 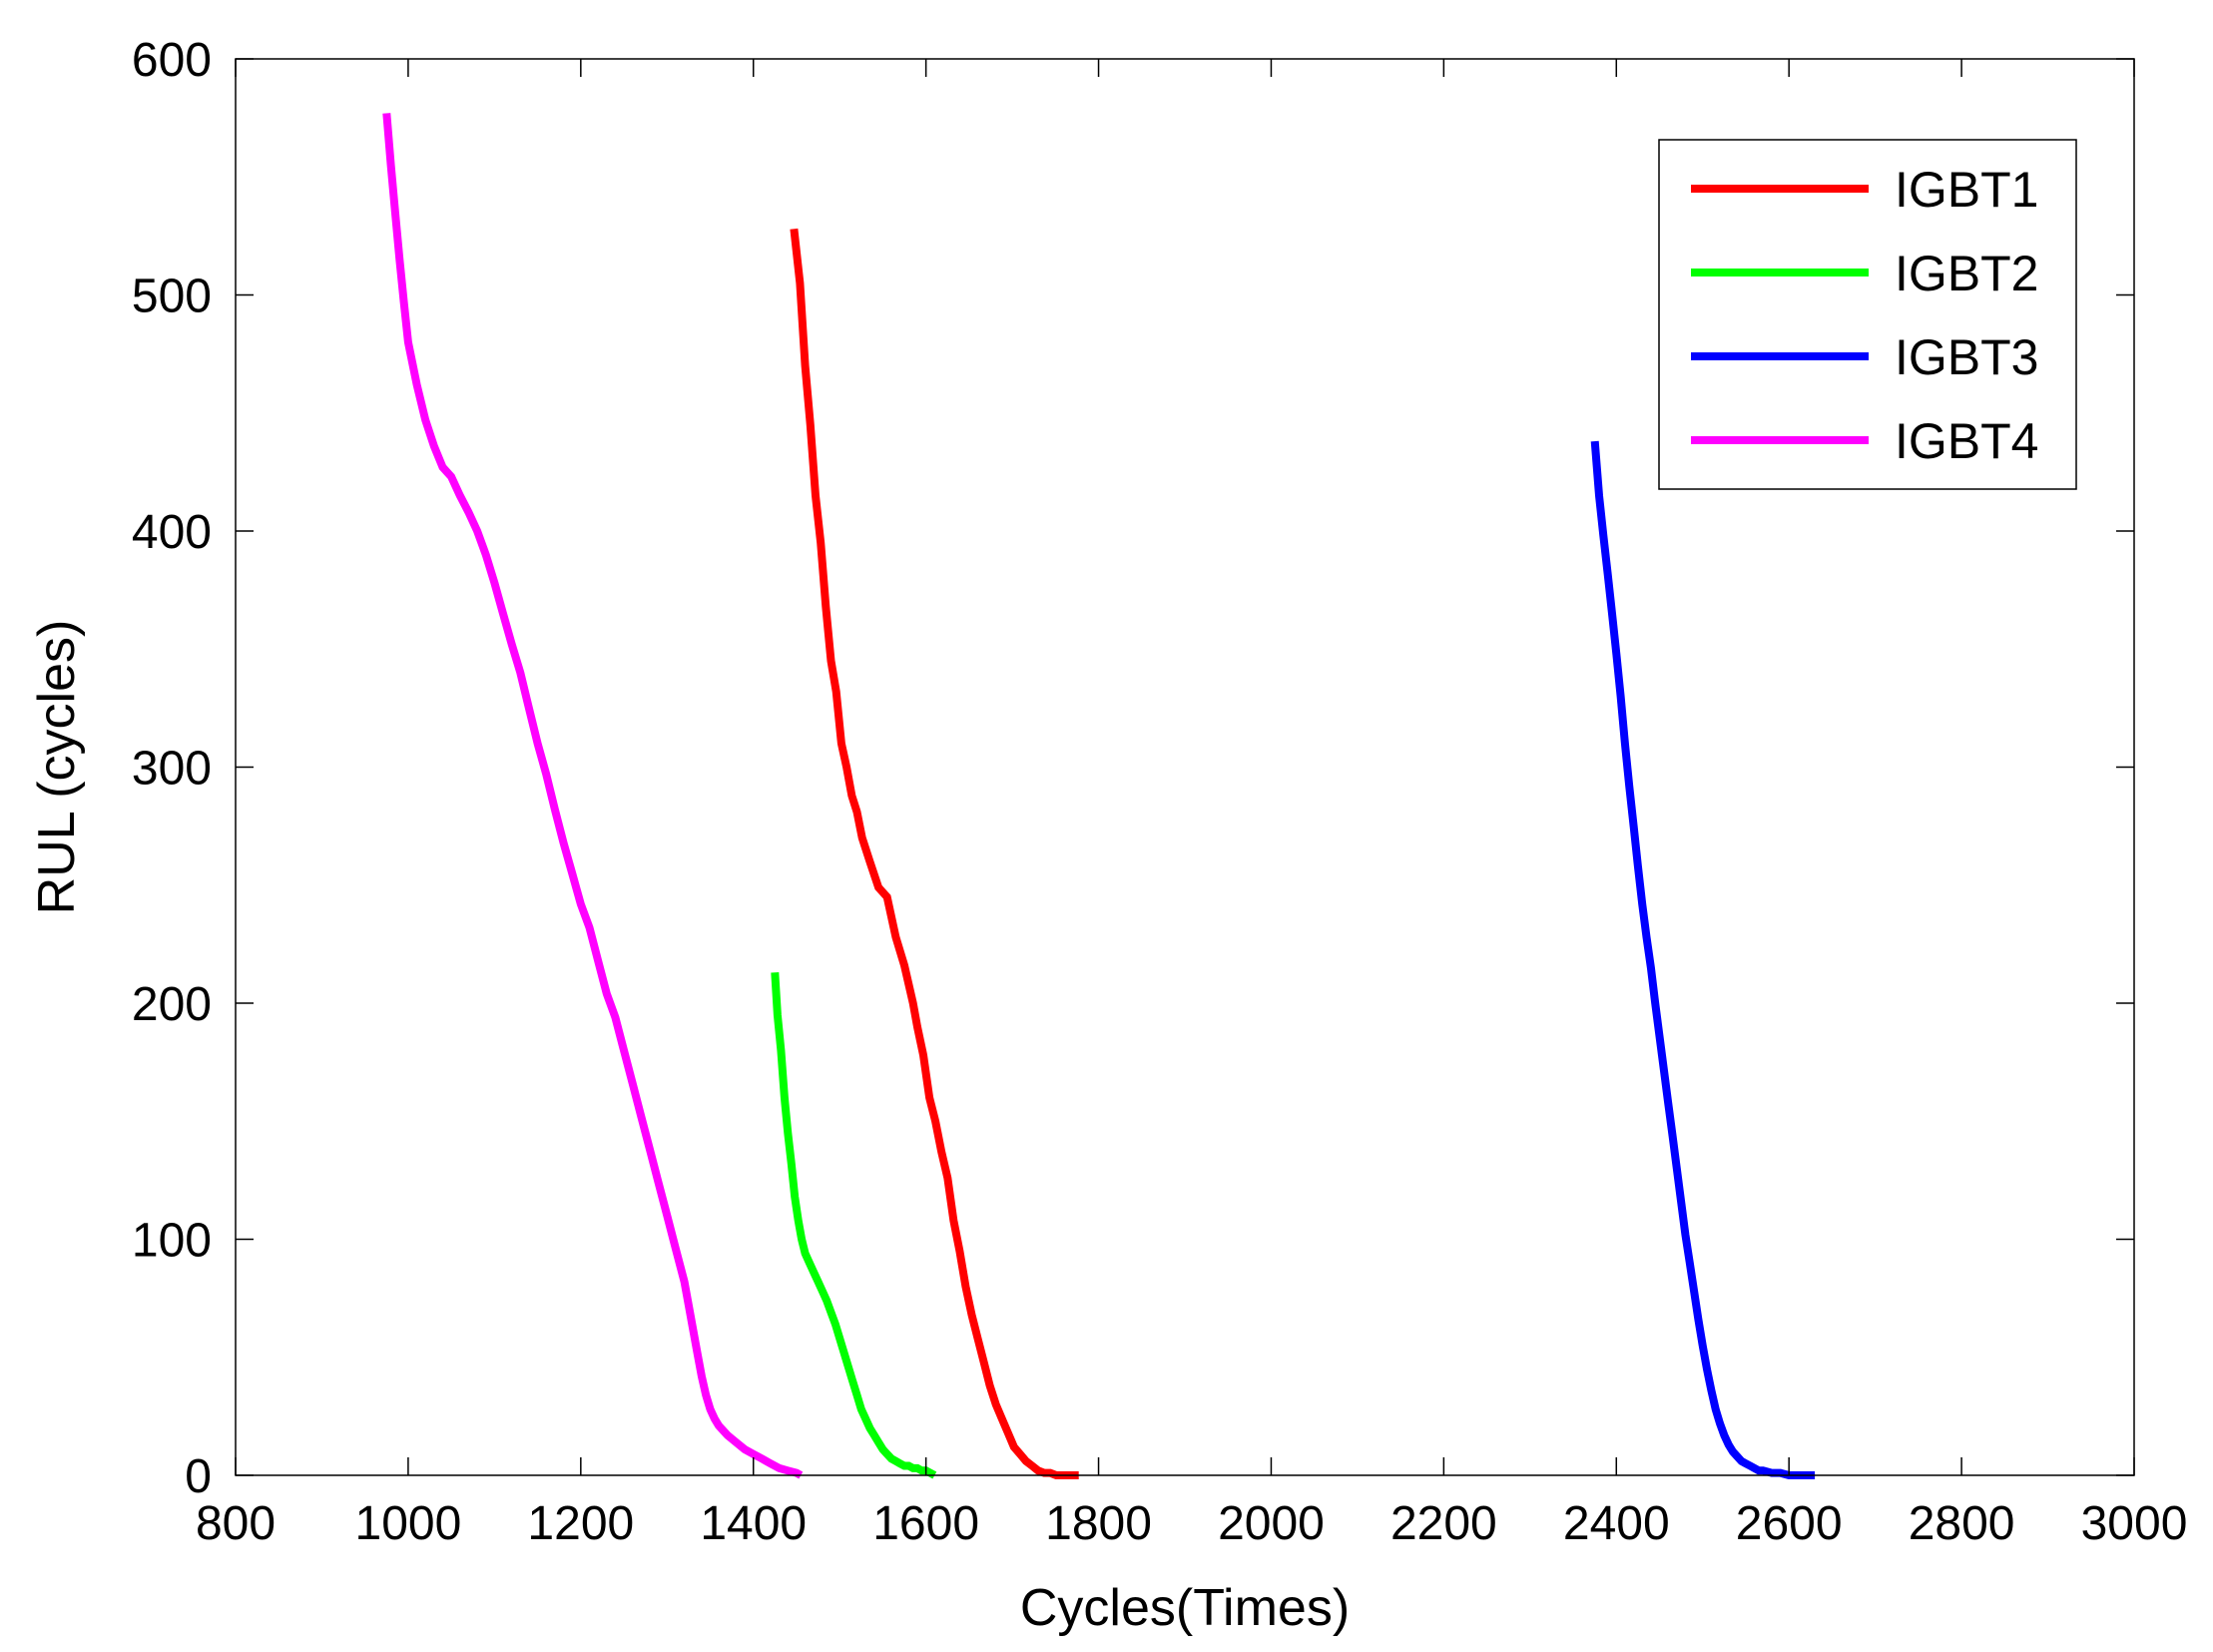 What do you see at coordinates (1617, 1523) in the screenshot?
I see `x-tick-label: 2400` at bounding box center [1617, 1523].